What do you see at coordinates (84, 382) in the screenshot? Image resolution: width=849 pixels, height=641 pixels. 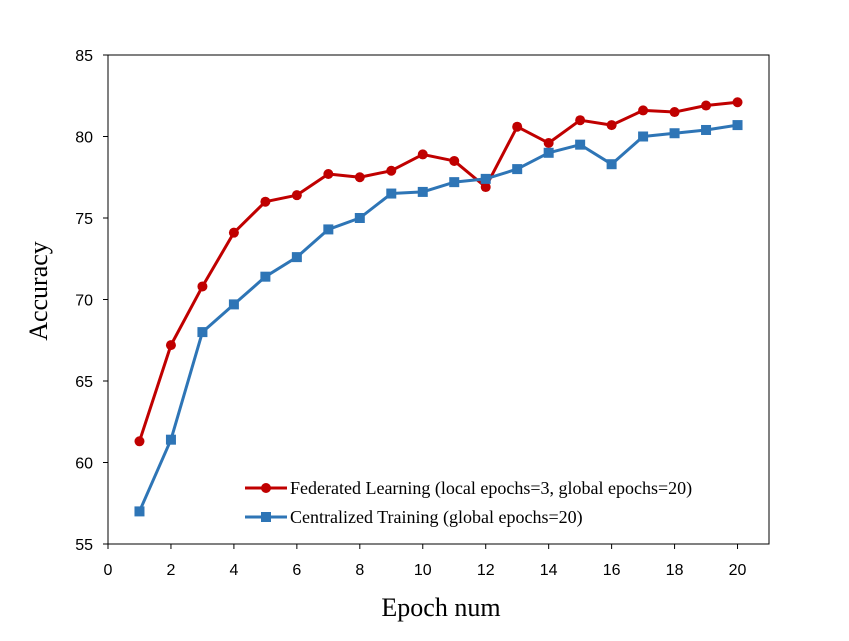 I see `y-tick-label: 65` at bounding box center [84, 382].